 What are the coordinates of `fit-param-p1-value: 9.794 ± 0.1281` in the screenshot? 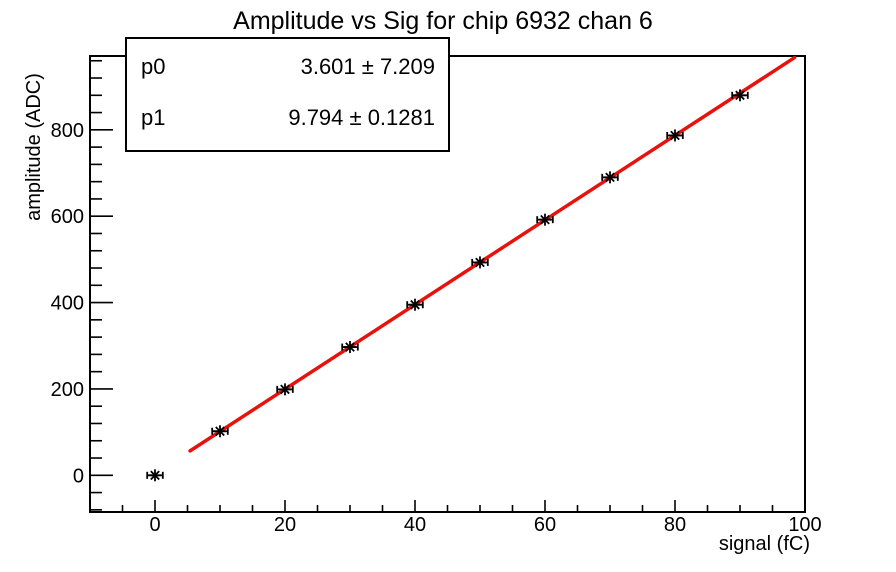 It's located at (361, 117).